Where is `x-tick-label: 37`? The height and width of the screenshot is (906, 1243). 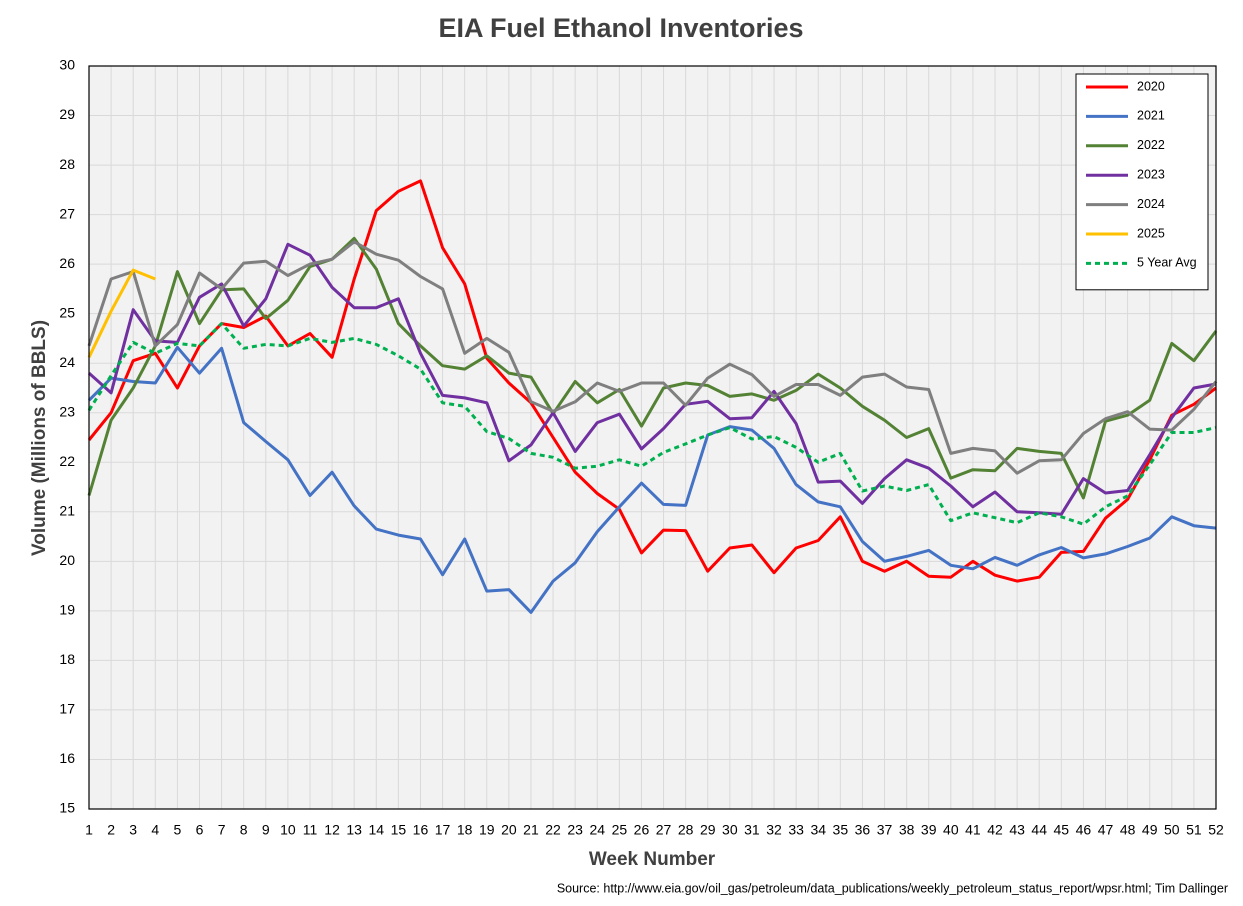
x-tick-label: 37 is located at coordinates (885, 830).